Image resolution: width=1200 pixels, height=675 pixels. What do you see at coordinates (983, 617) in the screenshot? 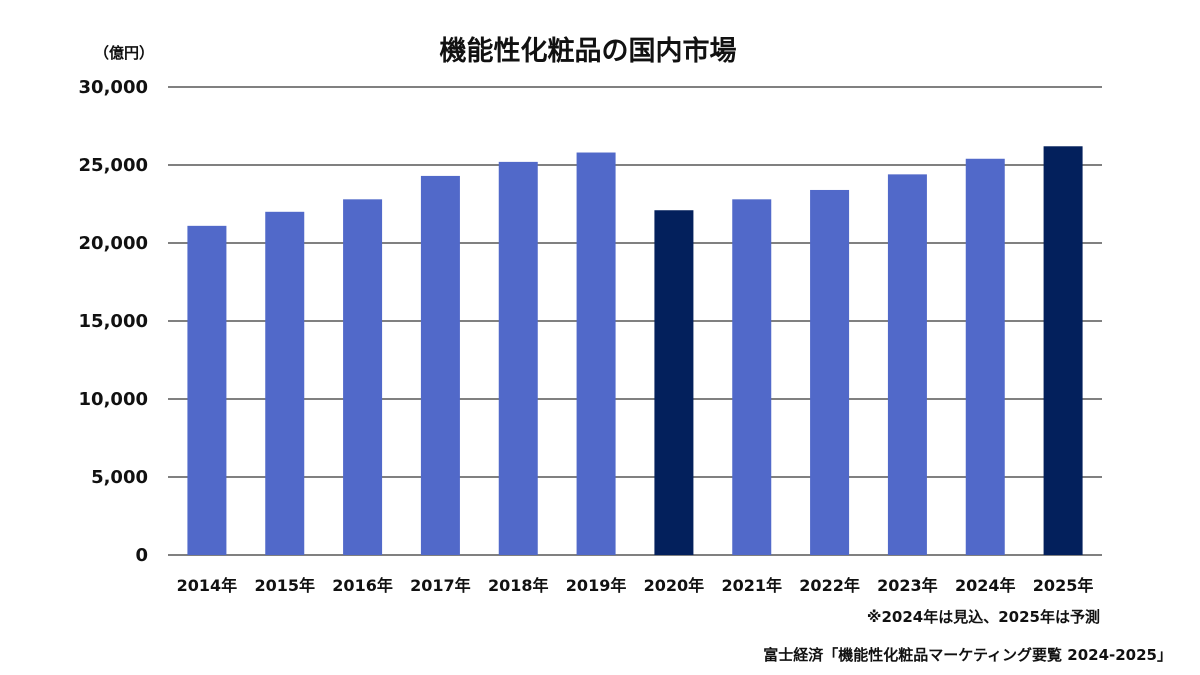
I see `forecast-note: ※2024年は見込、2025年は予測` at bounding box center [983, 617].